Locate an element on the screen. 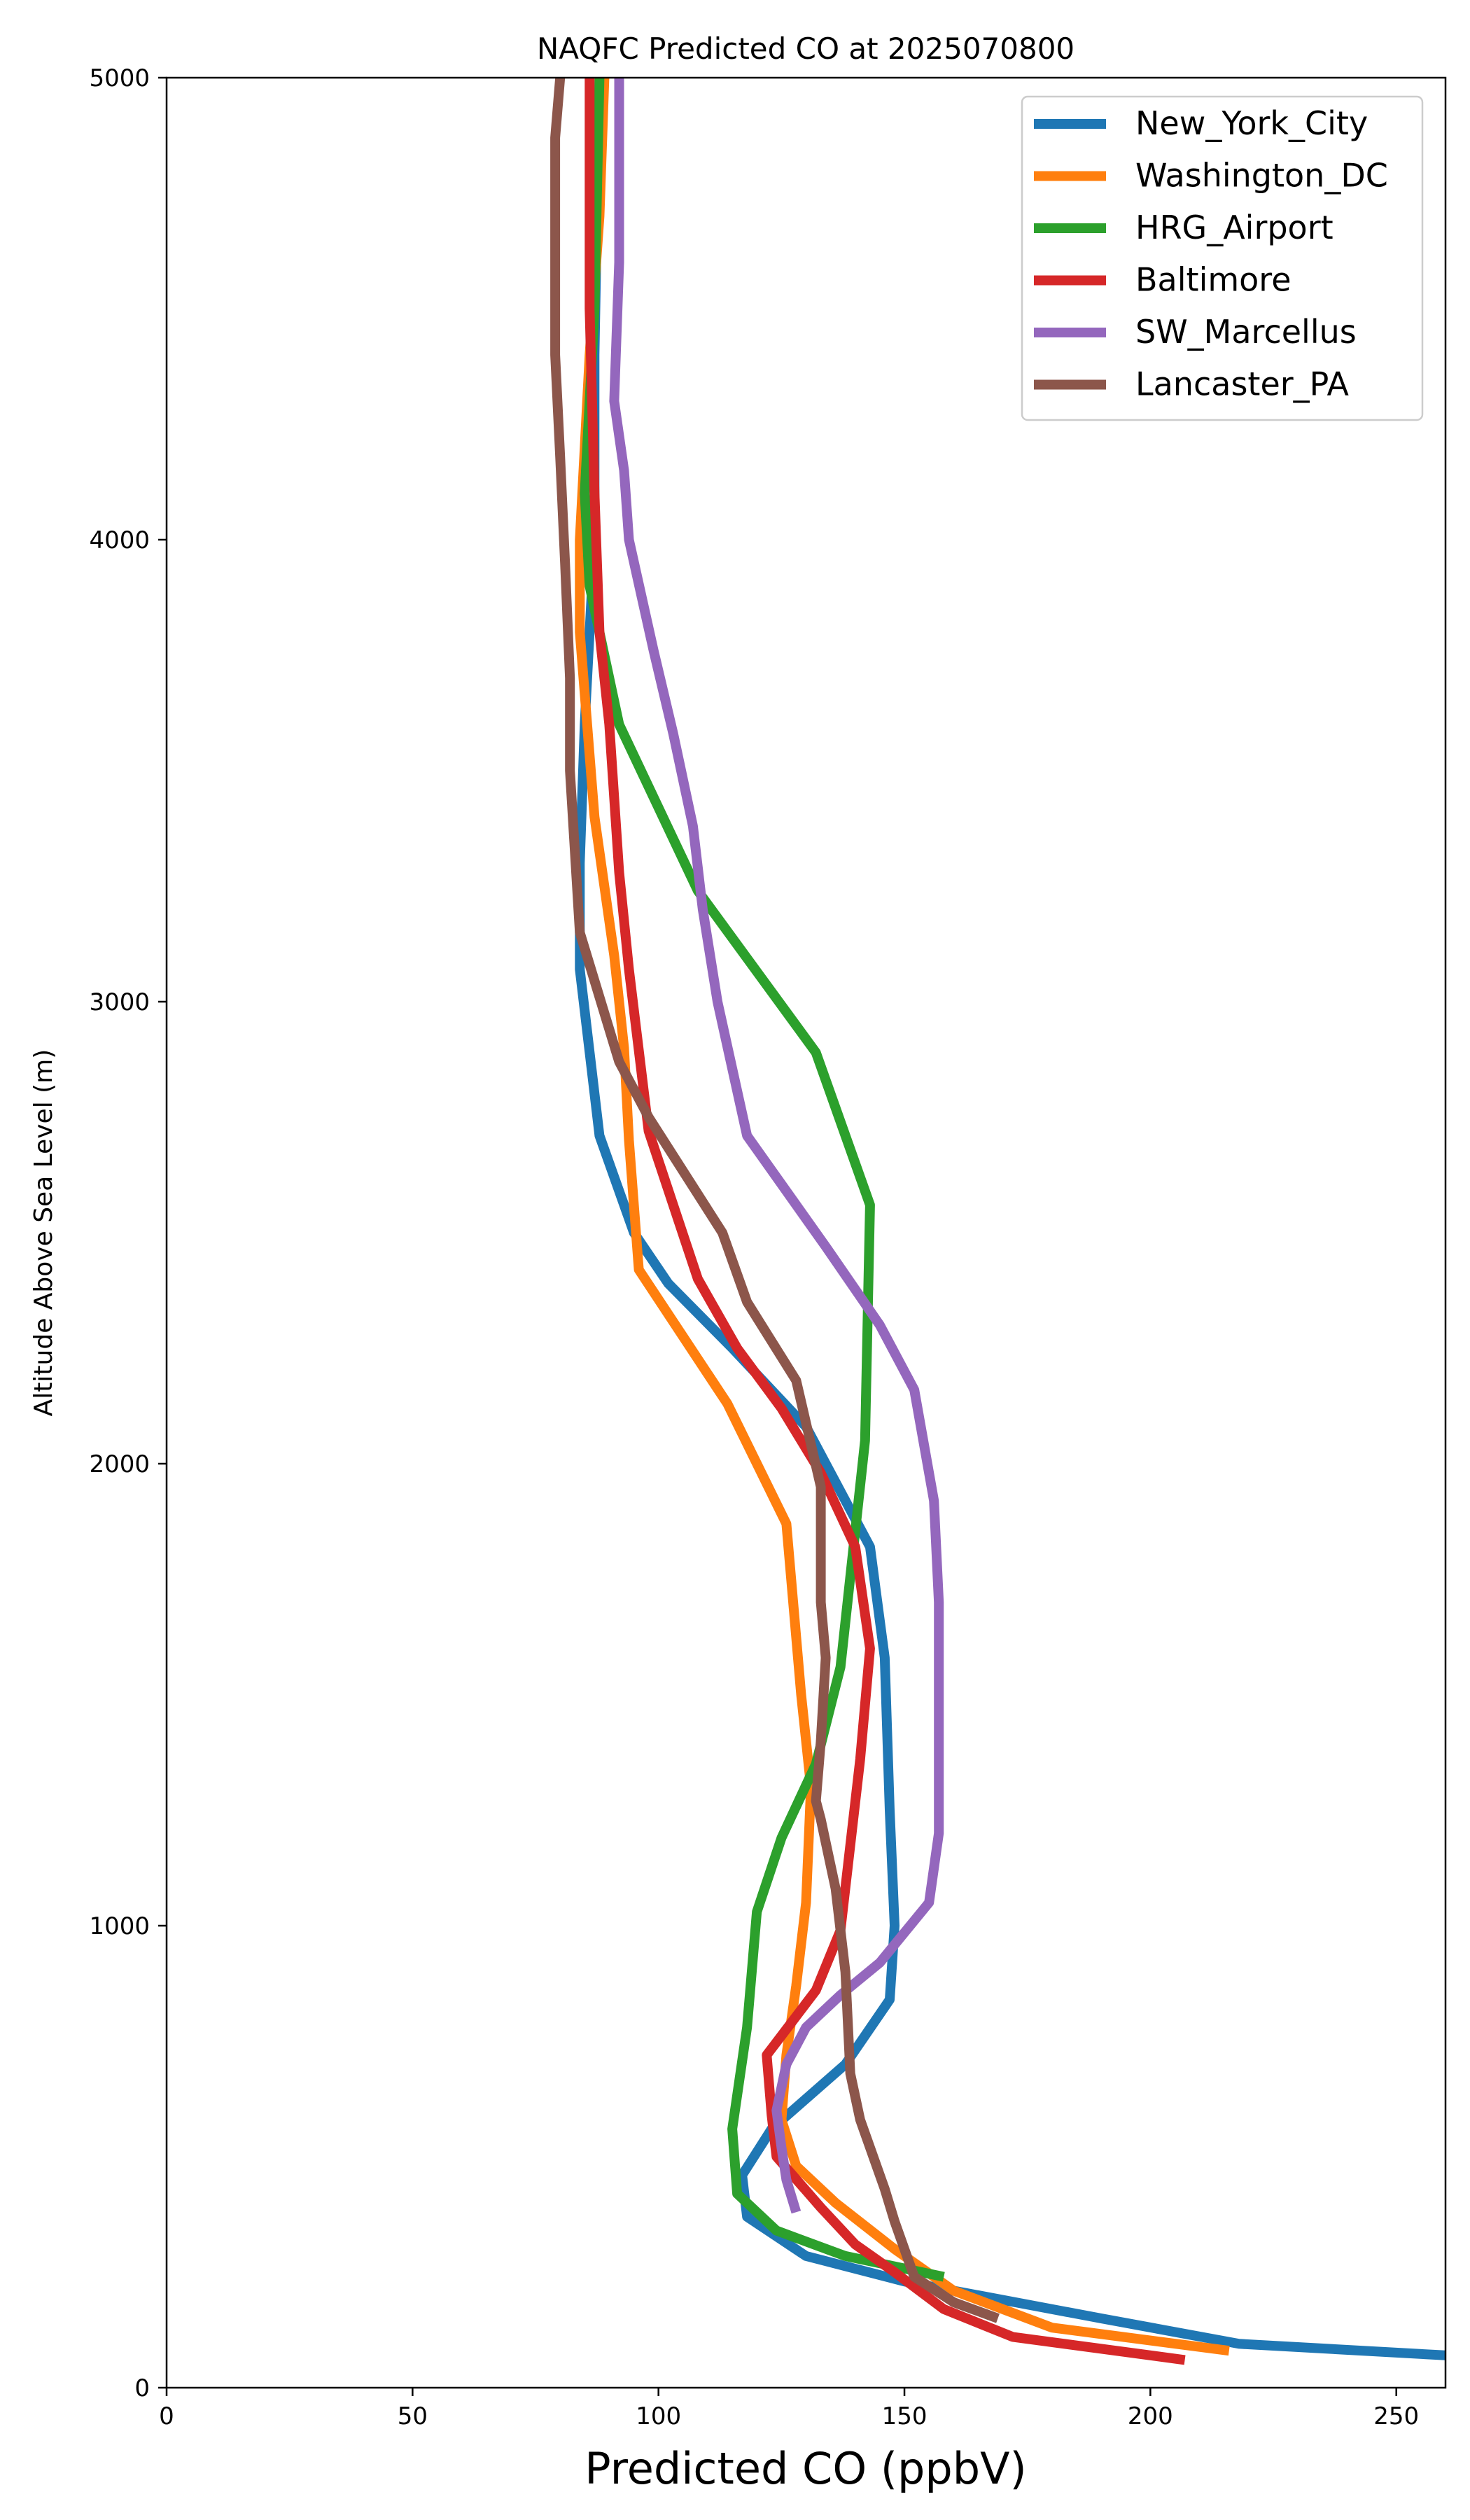 The height and width of the screenshot is (2520, 1470). x-tick-label: 150 is located at coordinates (904, 2416).